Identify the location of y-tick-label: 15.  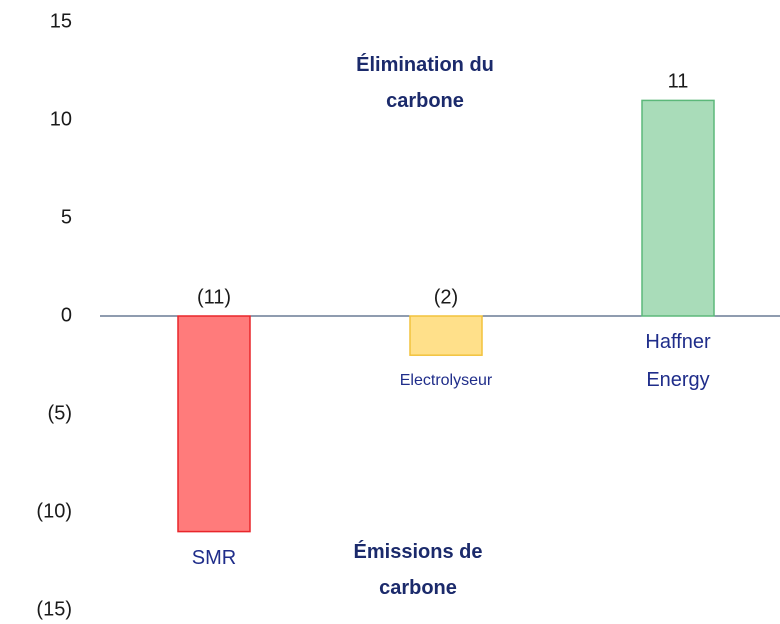
(61, 21).